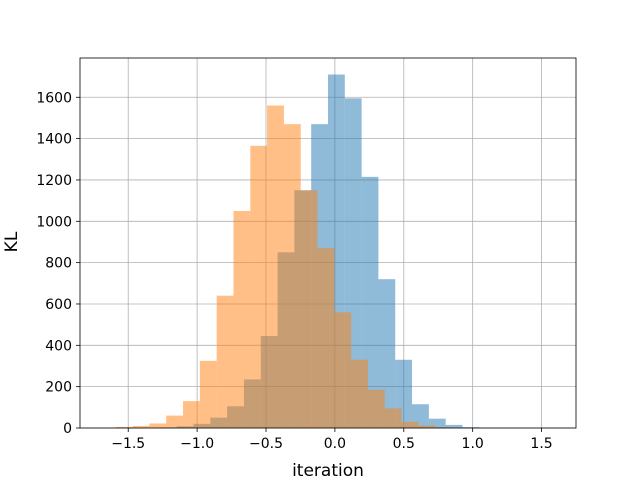 The image size is (640, 480). Describe the element at coordinates (67, 429) in the screenshot. I see `y-tick-label-0: 0` at that location.